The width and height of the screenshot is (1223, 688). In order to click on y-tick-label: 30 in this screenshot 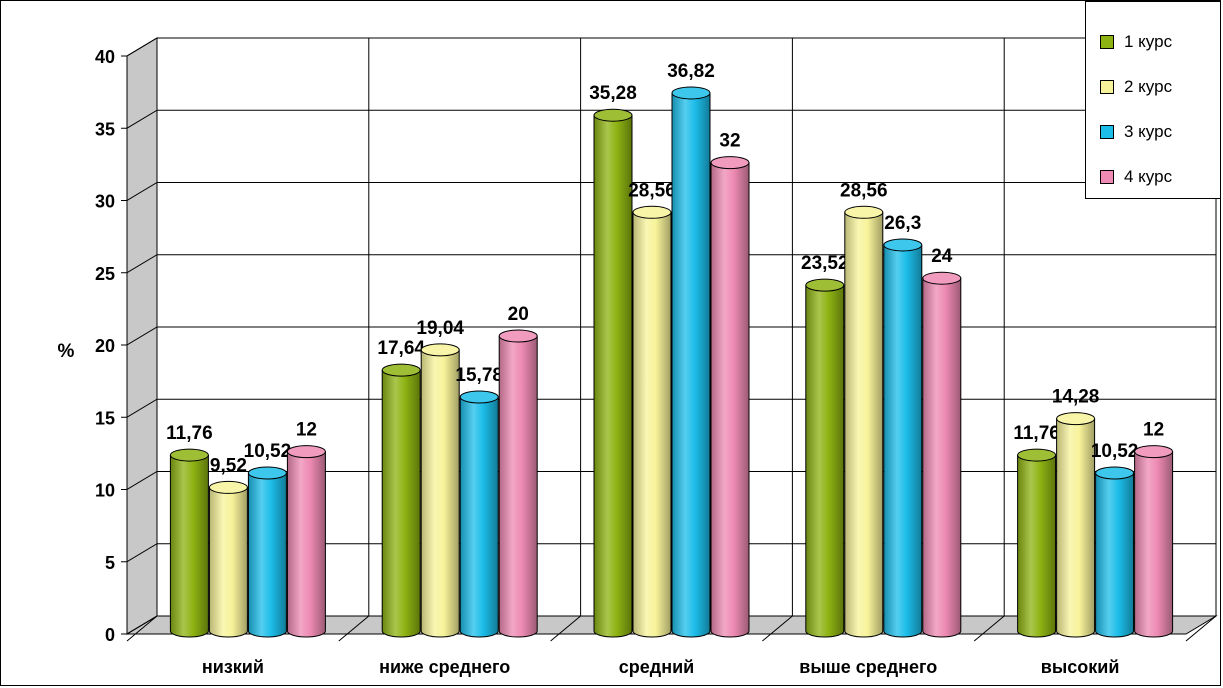, I will do `click(105, 202)`.